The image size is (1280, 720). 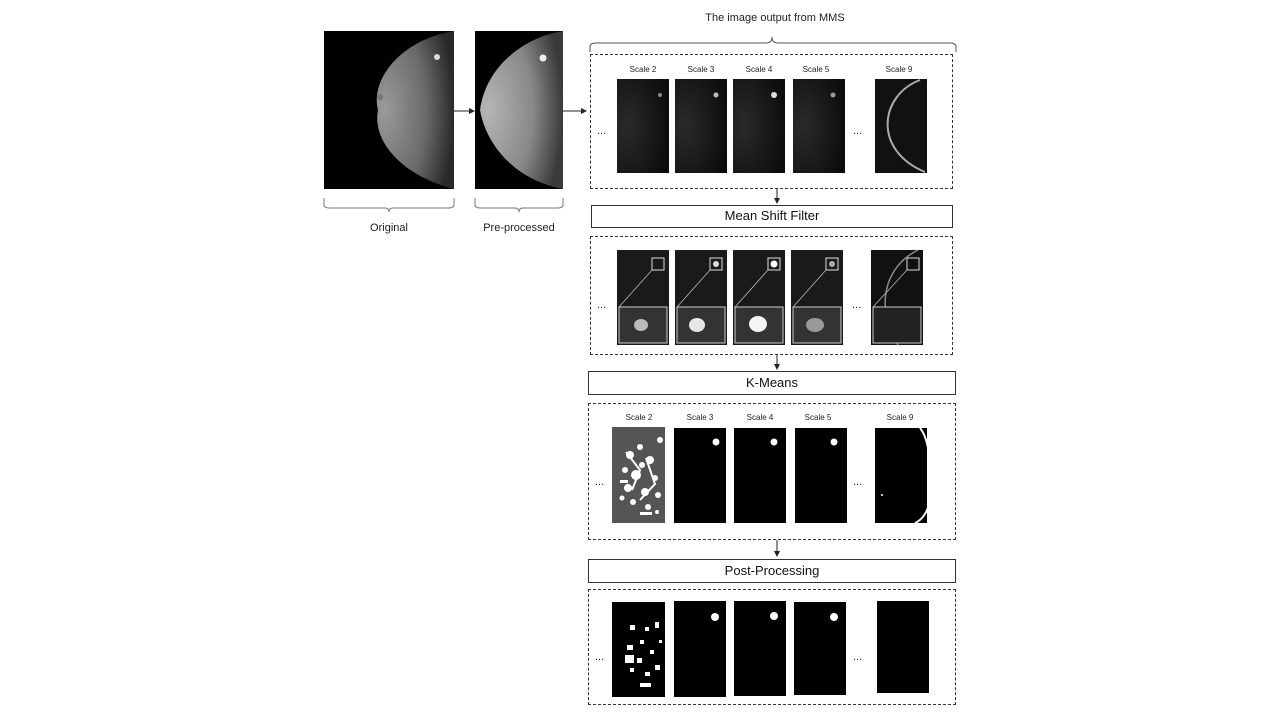 I want to click on meanshift-output-box, so click(x=771, y=295).